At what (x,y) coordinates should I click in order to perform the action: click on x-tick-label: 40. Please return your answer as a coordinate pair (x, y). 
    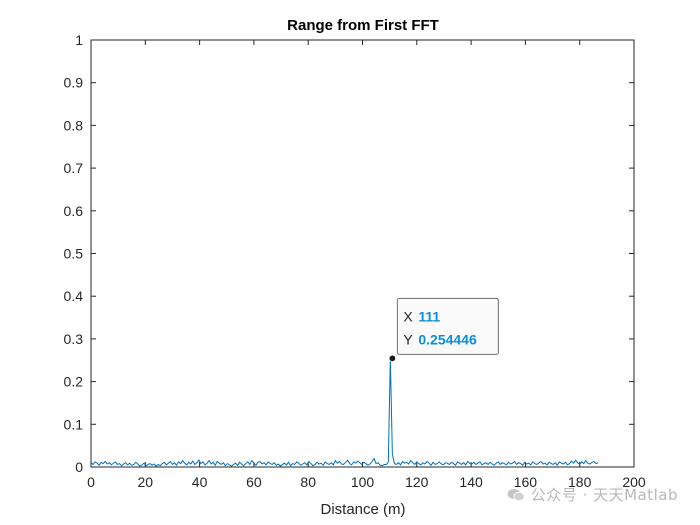
    Looking at the image, I should click on (200, 482).